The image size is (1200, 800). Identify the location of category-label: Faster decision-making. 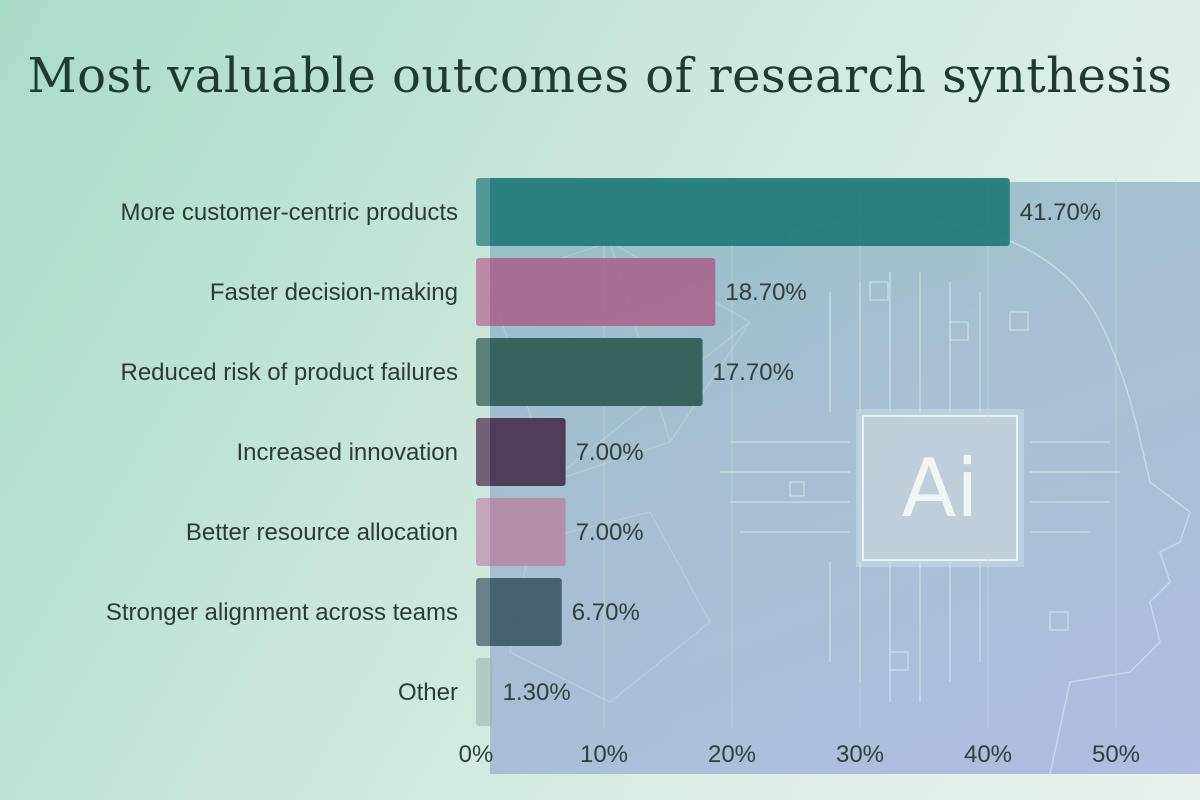
(334, 292).